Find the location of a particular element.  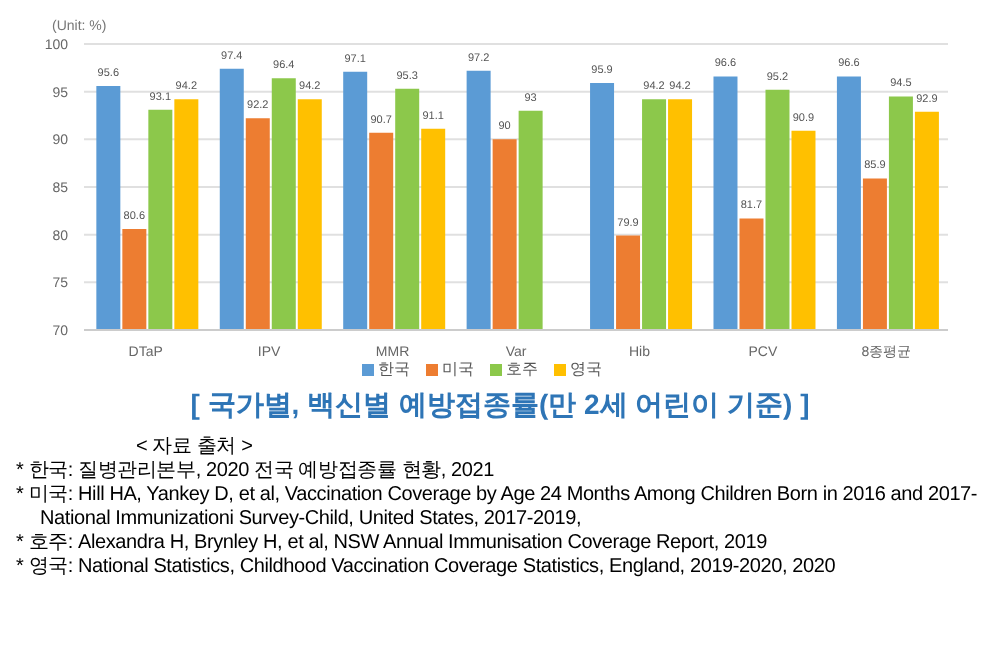

legend-label: 미국 is located at coordinates (457, 369).